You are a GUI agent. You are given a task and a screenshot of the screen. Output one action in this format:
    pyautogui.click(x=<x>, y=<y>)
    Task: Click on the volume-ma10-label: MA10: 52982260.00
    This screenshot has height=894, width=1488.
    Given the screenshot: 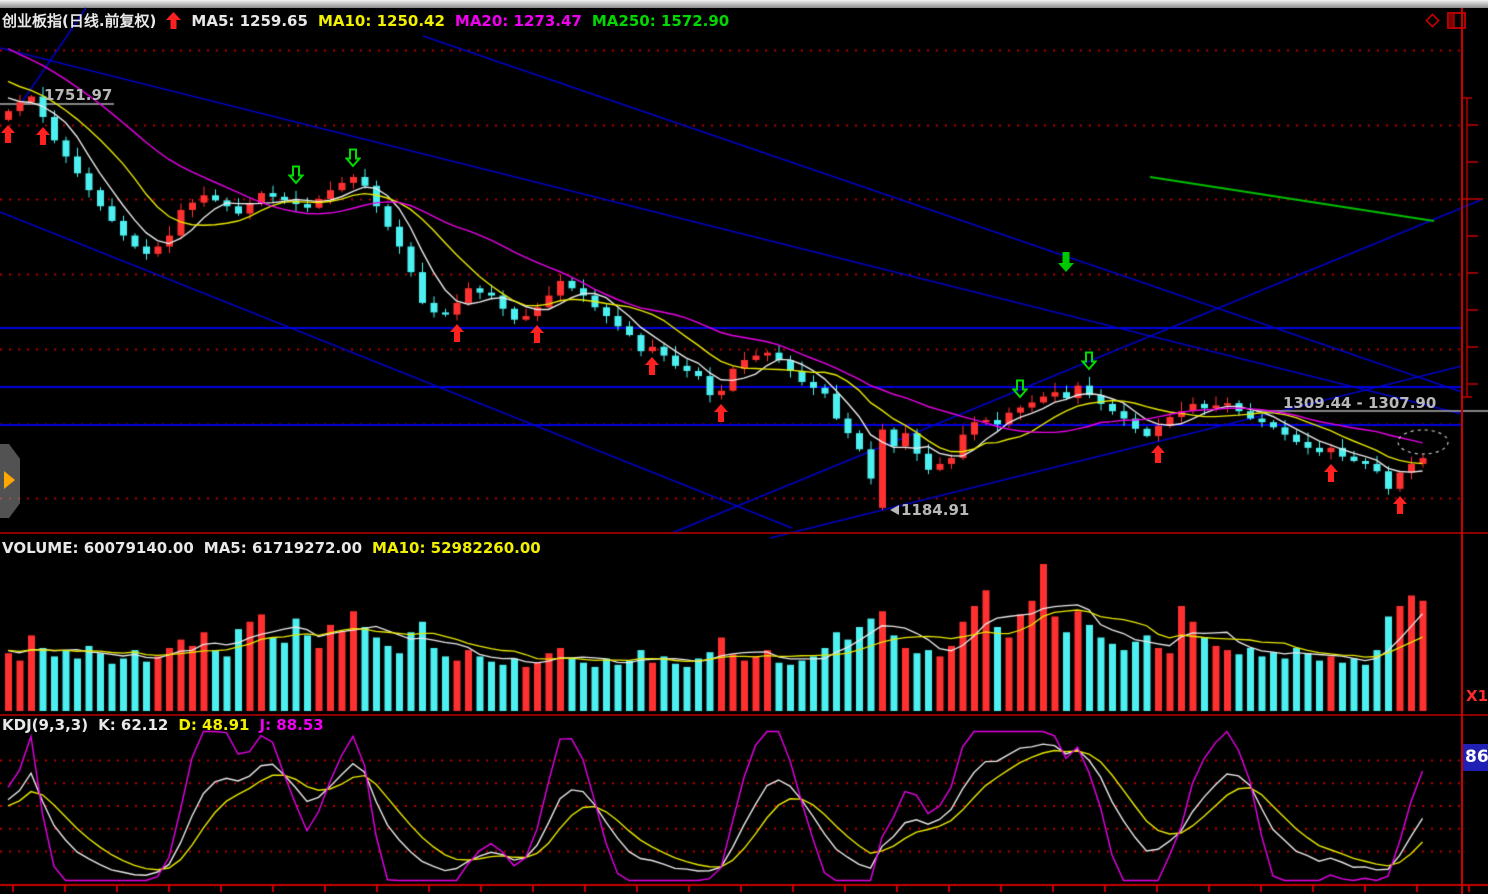 What is the action you would take?
    pyautogui.click(x=456, y=548)
    